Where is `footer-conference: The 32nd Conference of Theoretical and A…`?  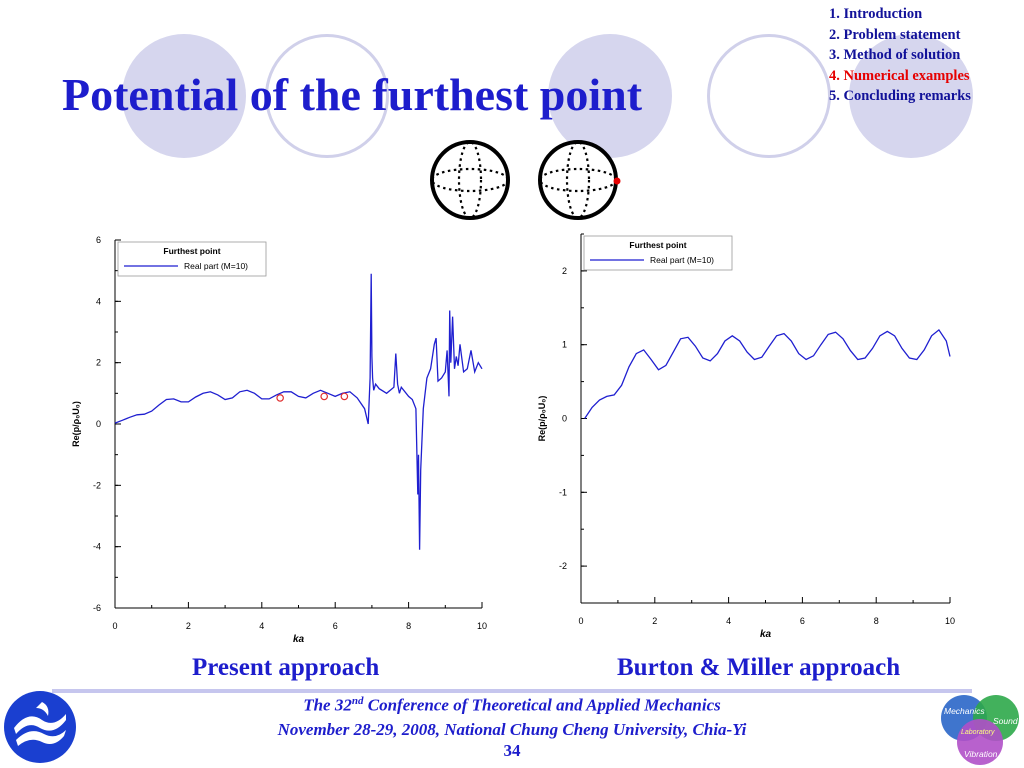
footer-conference: The 32nd Conference of Theoretical and A… is located at coordinates (512, 705).